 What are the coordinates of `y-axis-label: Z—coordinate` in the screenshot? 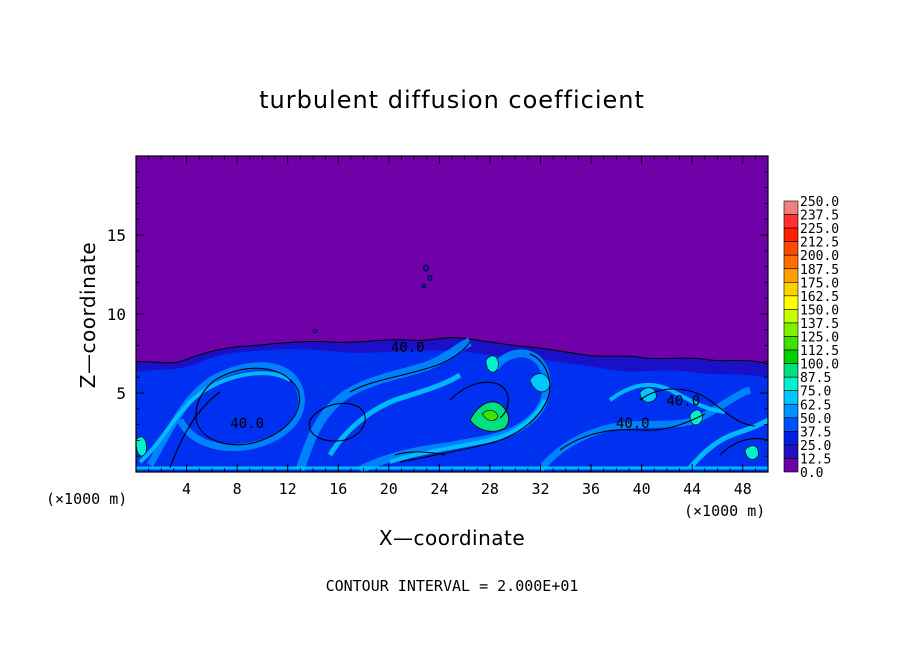 It's located at (88, 315).